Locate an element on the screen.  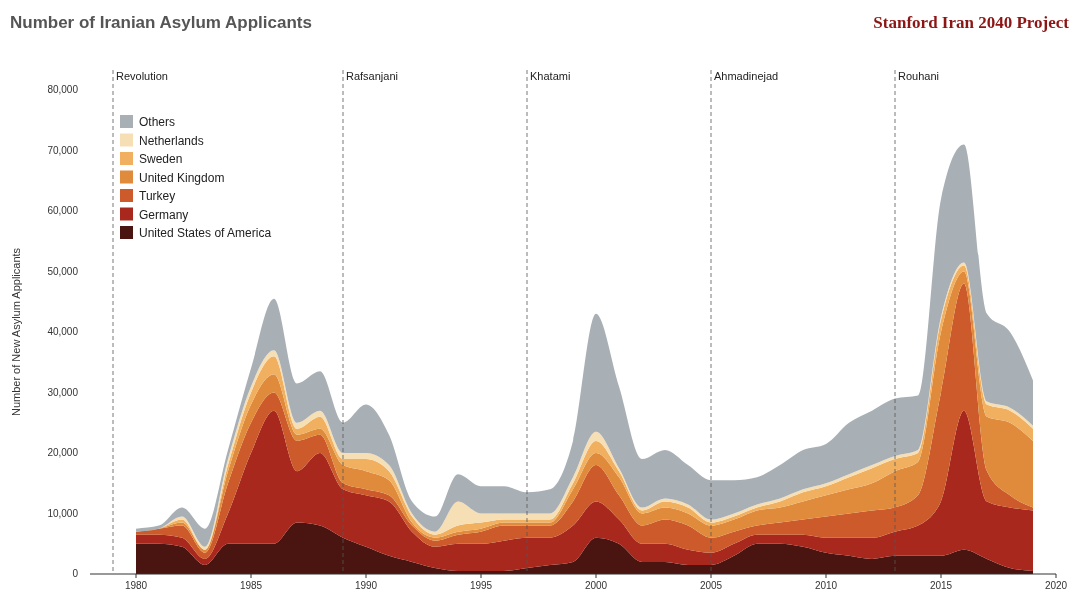
y-tick-label: 60,000 is located at coordinates (63, 210).